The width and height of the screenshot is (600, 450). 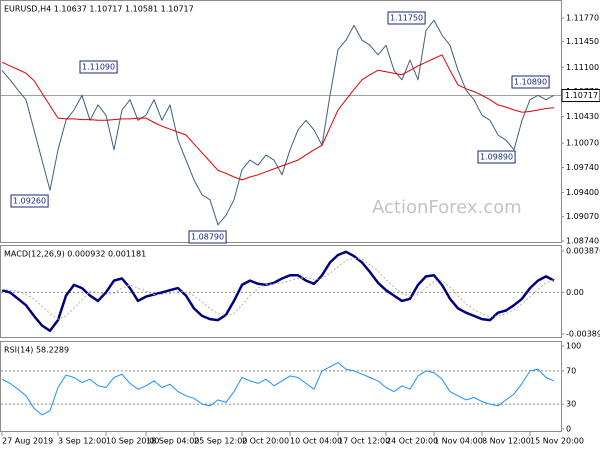 What do you see at coordinates (582, 143) in the screenshot?
I see `y-tick-label: 1.10070` at bounding box center [582, 143].